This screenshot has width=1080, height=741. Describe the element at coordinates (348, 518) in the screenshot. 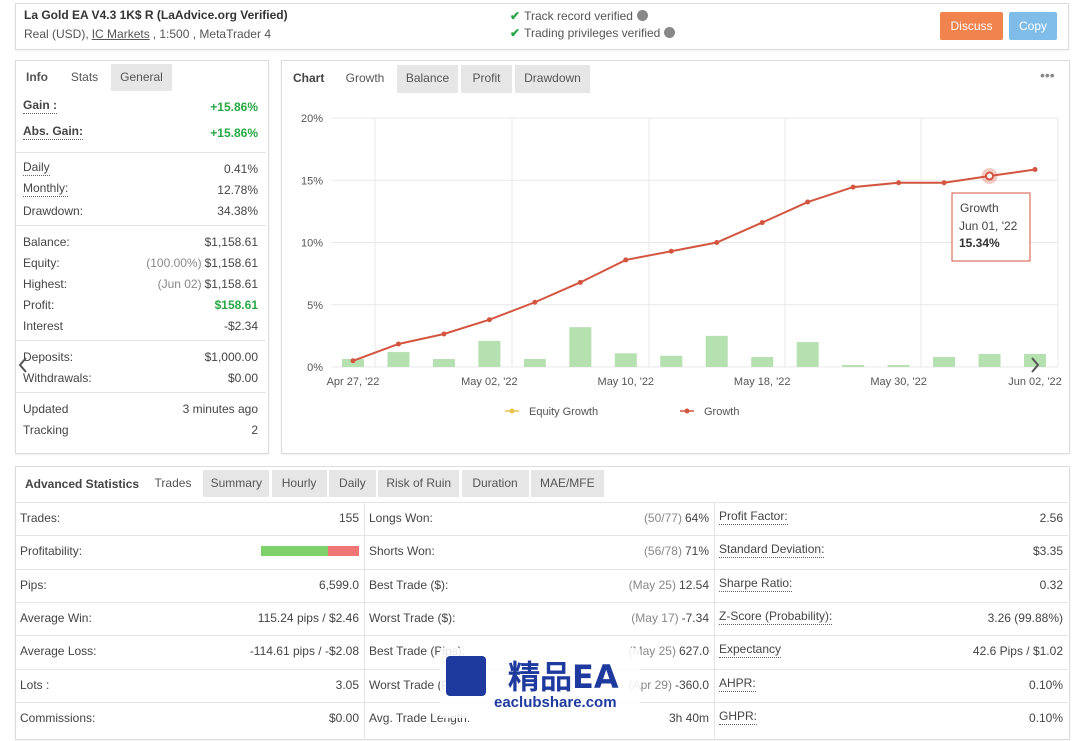

I see `stats-value-text: 155` at that location.